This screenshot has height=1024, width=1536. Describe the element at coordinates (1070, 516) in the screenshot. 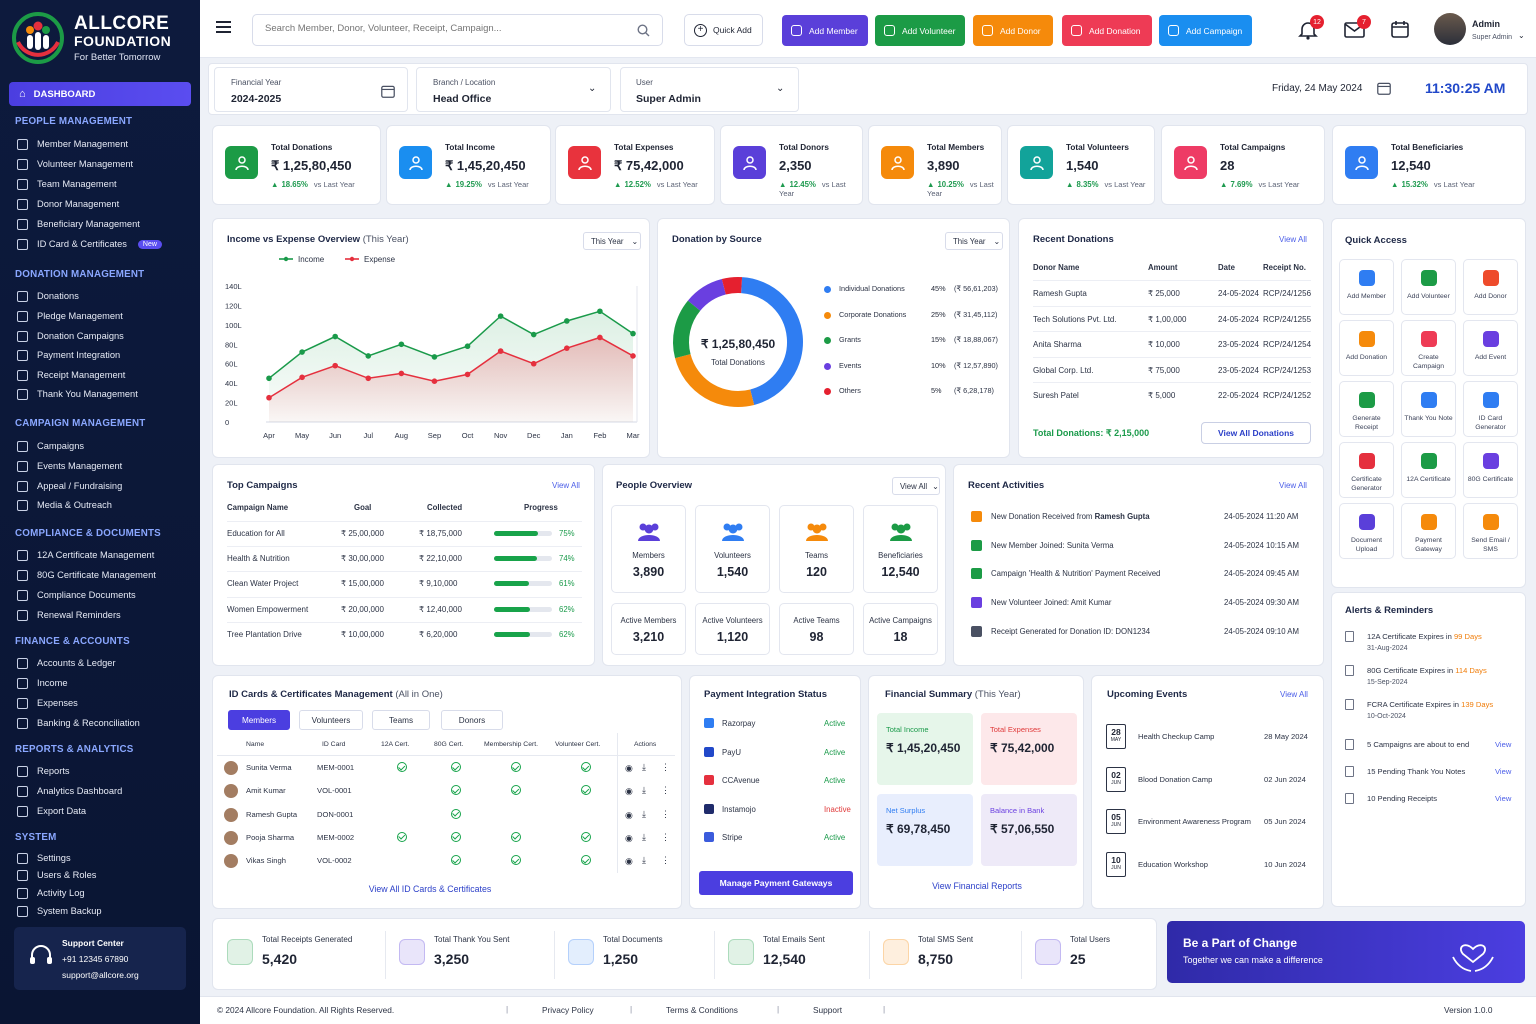

I see `activity-text: New Donation Received from Ramesh Gupta` at that location.